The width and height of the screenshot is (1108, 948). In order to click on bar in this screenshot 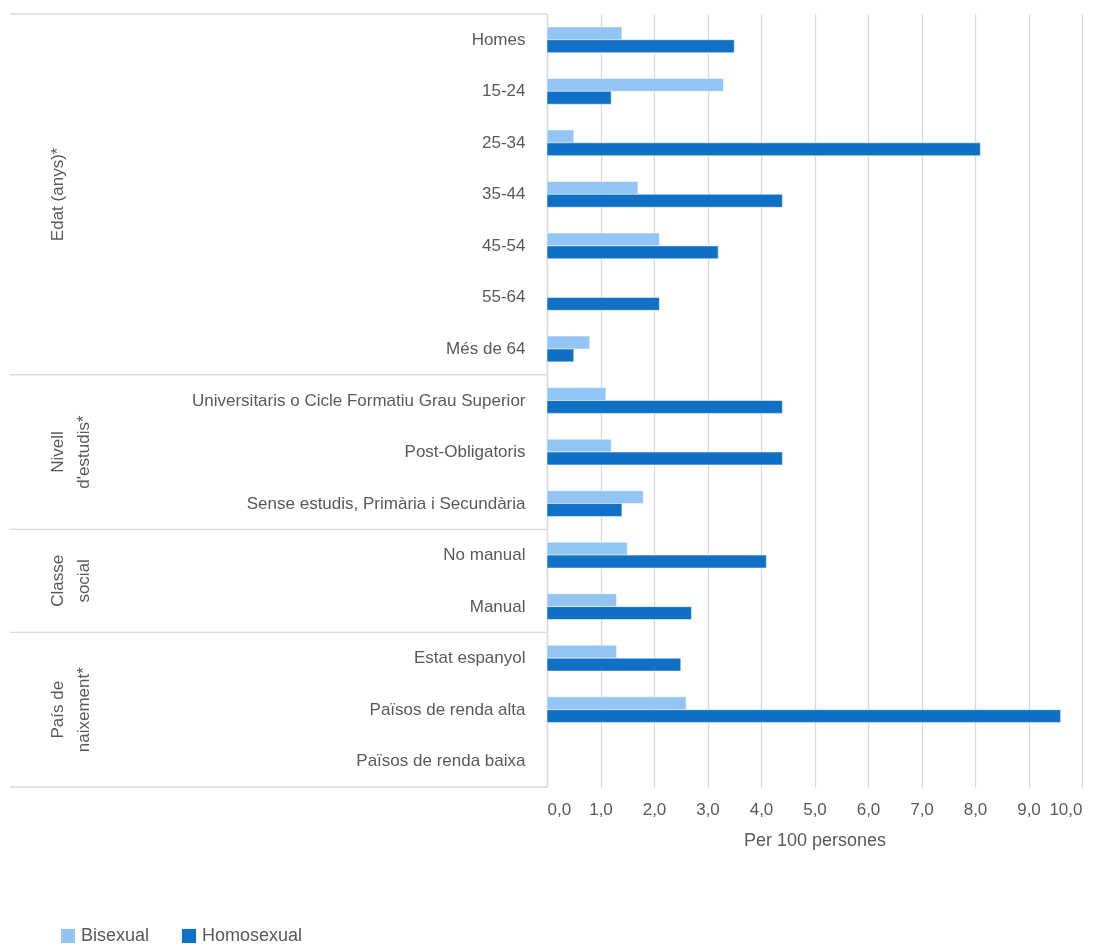, I will do `click(603, 303)`.